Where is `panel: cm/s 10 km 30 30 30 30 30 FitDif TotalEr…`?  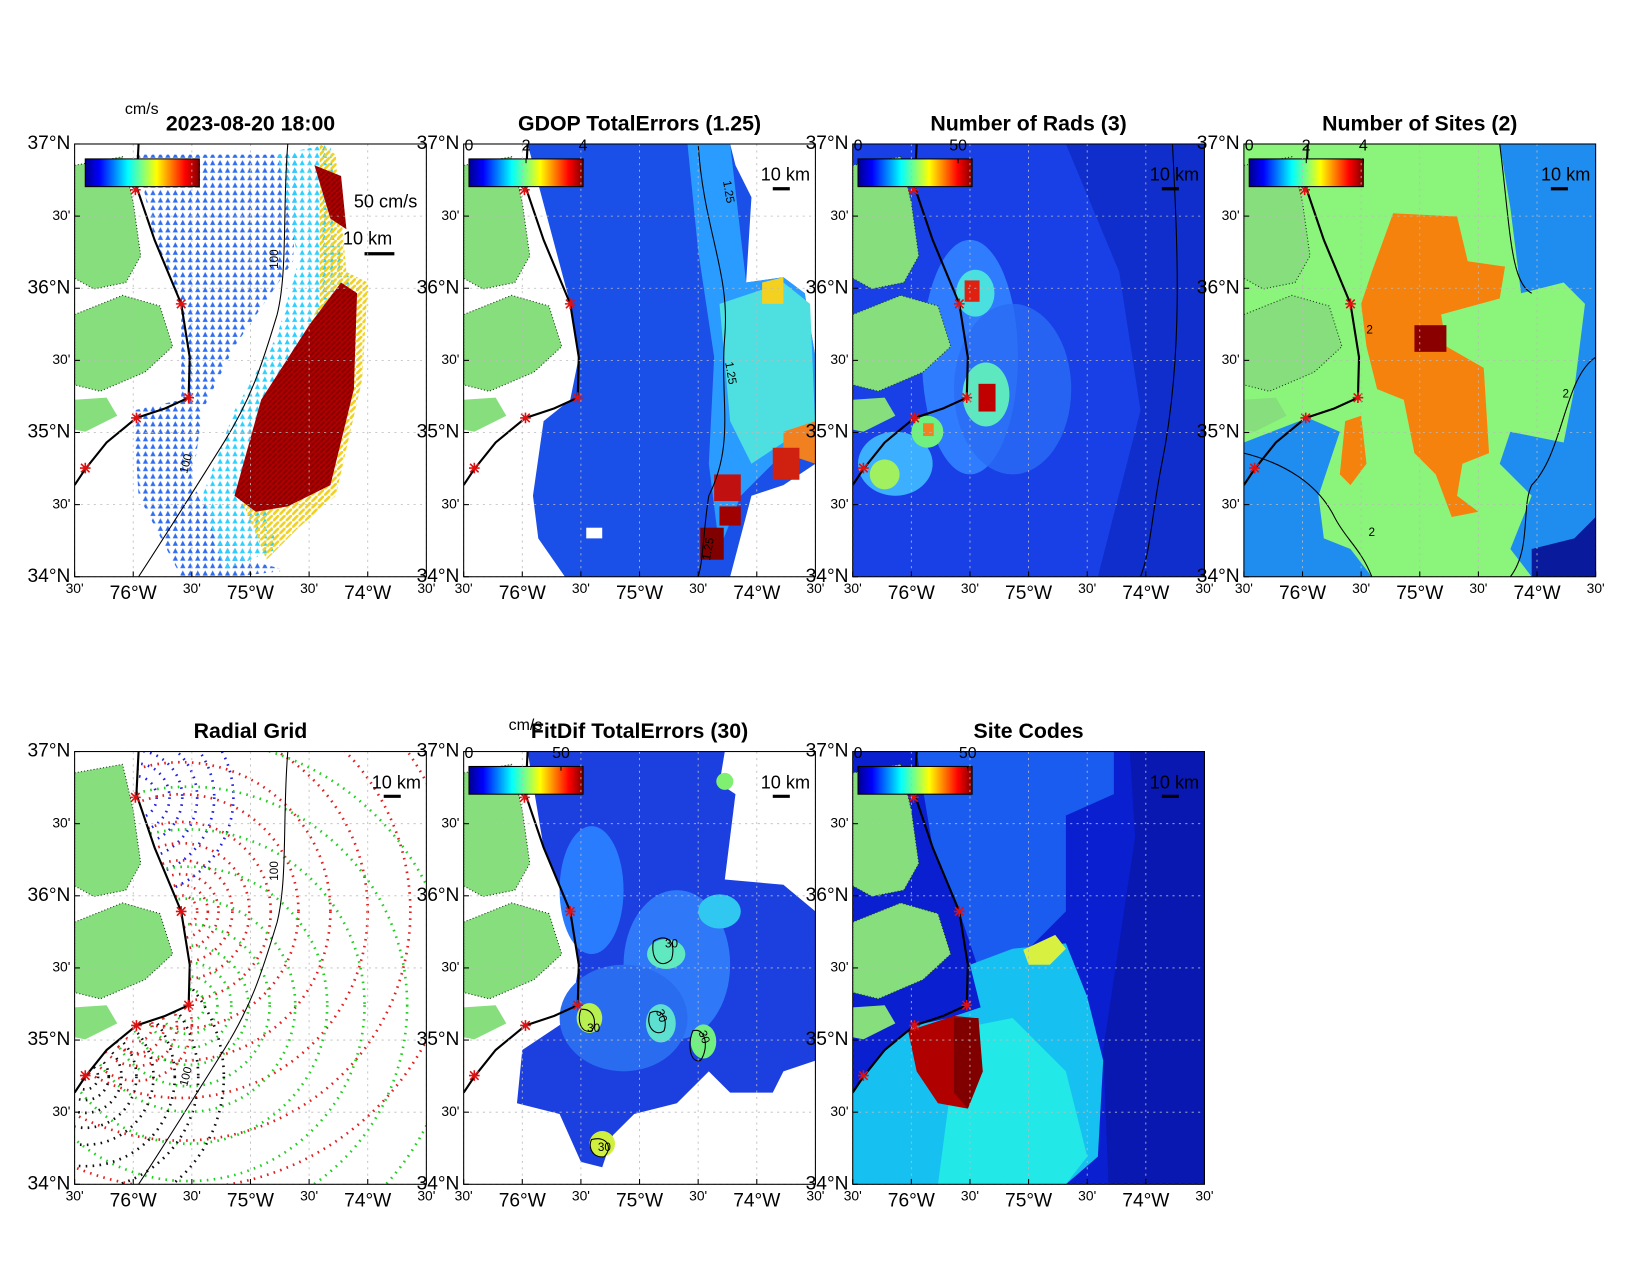 panel: cm/s 10 km 30 30 30 30 30 FitDif TotalEr… is located at coordinates (621, 964).